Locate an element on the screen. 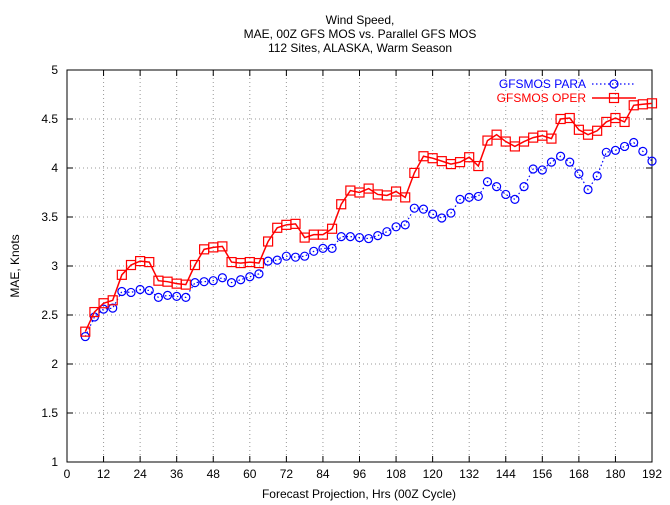 The width and height of the screenshot is (670, 505). x-tick-label: 12 is located at coordinates (104, 474).